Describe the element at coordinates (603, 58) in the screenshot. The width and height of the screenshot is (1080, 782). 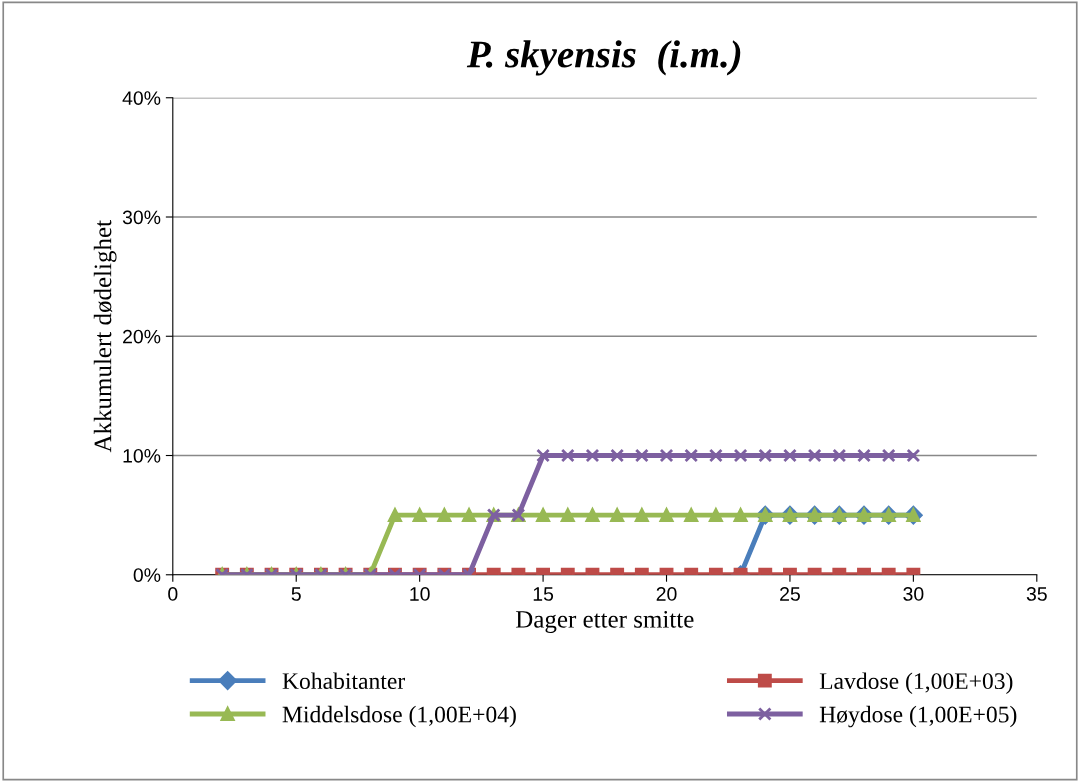
I see `chart-title: P. skyensis (i.m.)` at that location.